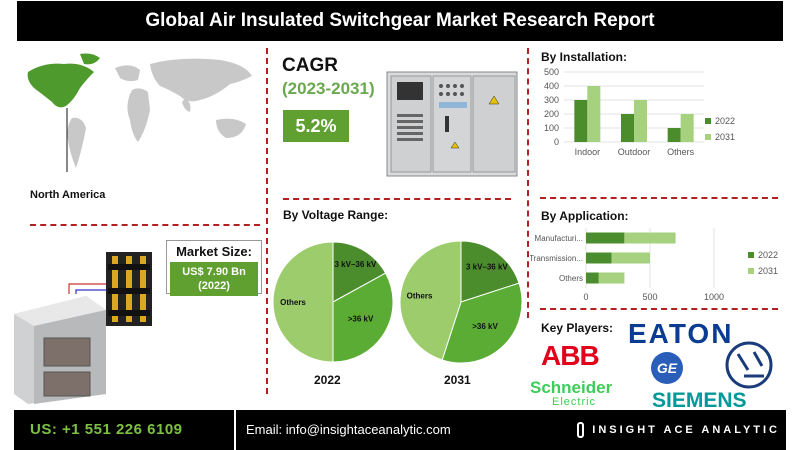 The image size is (800, 450). What do you see at coordinates (588, 152) in the screenshot?
I see `x-tick-label: Indoor` at bounding box center [588, 152].